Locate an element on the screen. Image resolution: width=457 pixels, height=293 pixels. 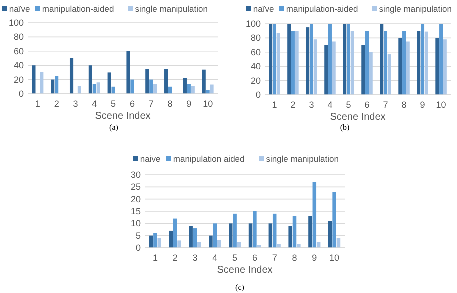
y-tick-label: 10 is located at coordinates (135, 223).